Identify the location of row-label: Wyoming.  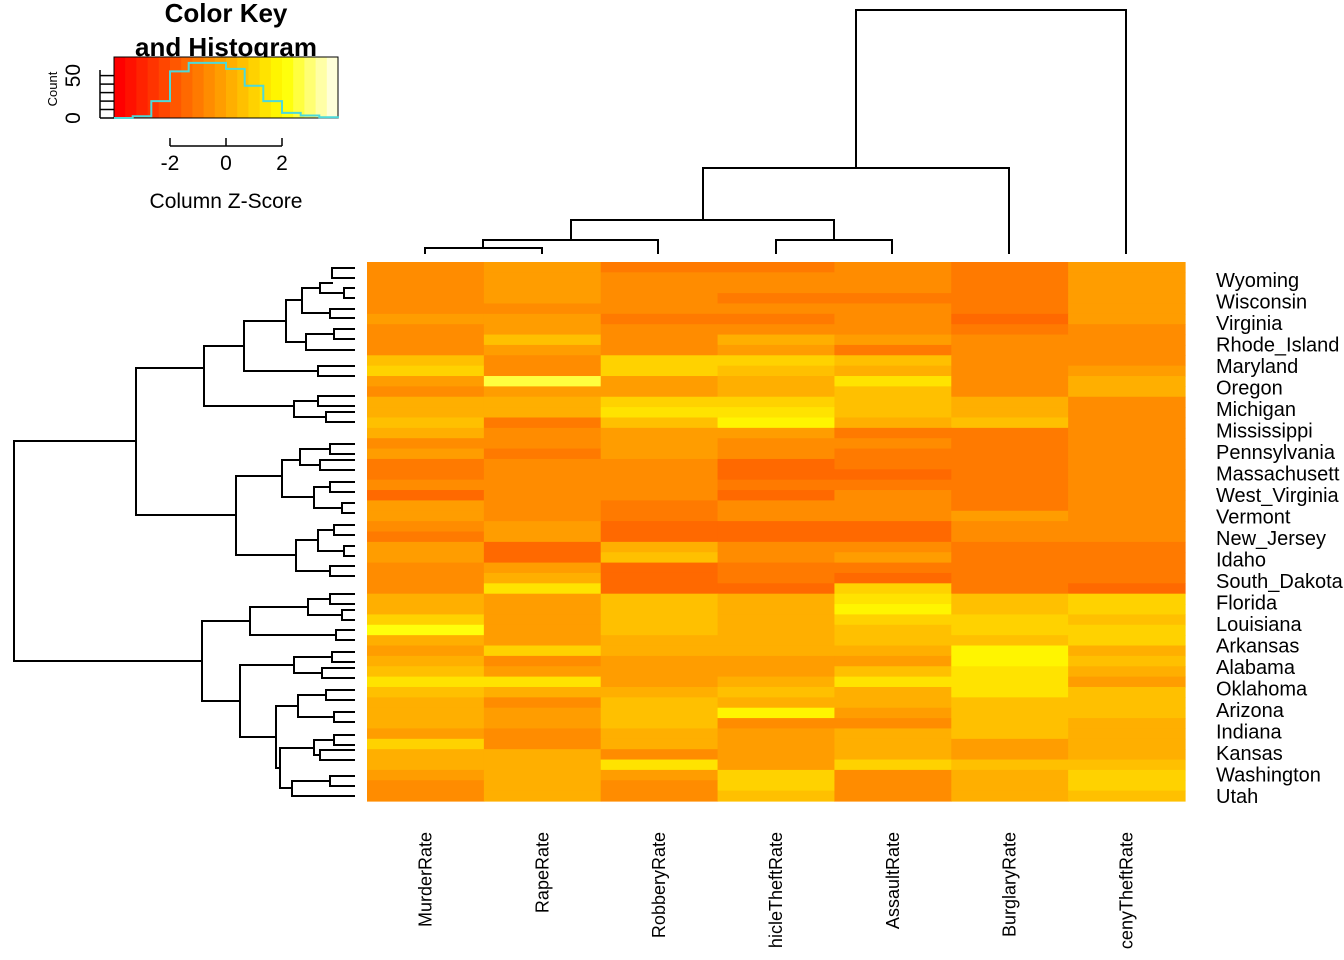
(1257, 281).